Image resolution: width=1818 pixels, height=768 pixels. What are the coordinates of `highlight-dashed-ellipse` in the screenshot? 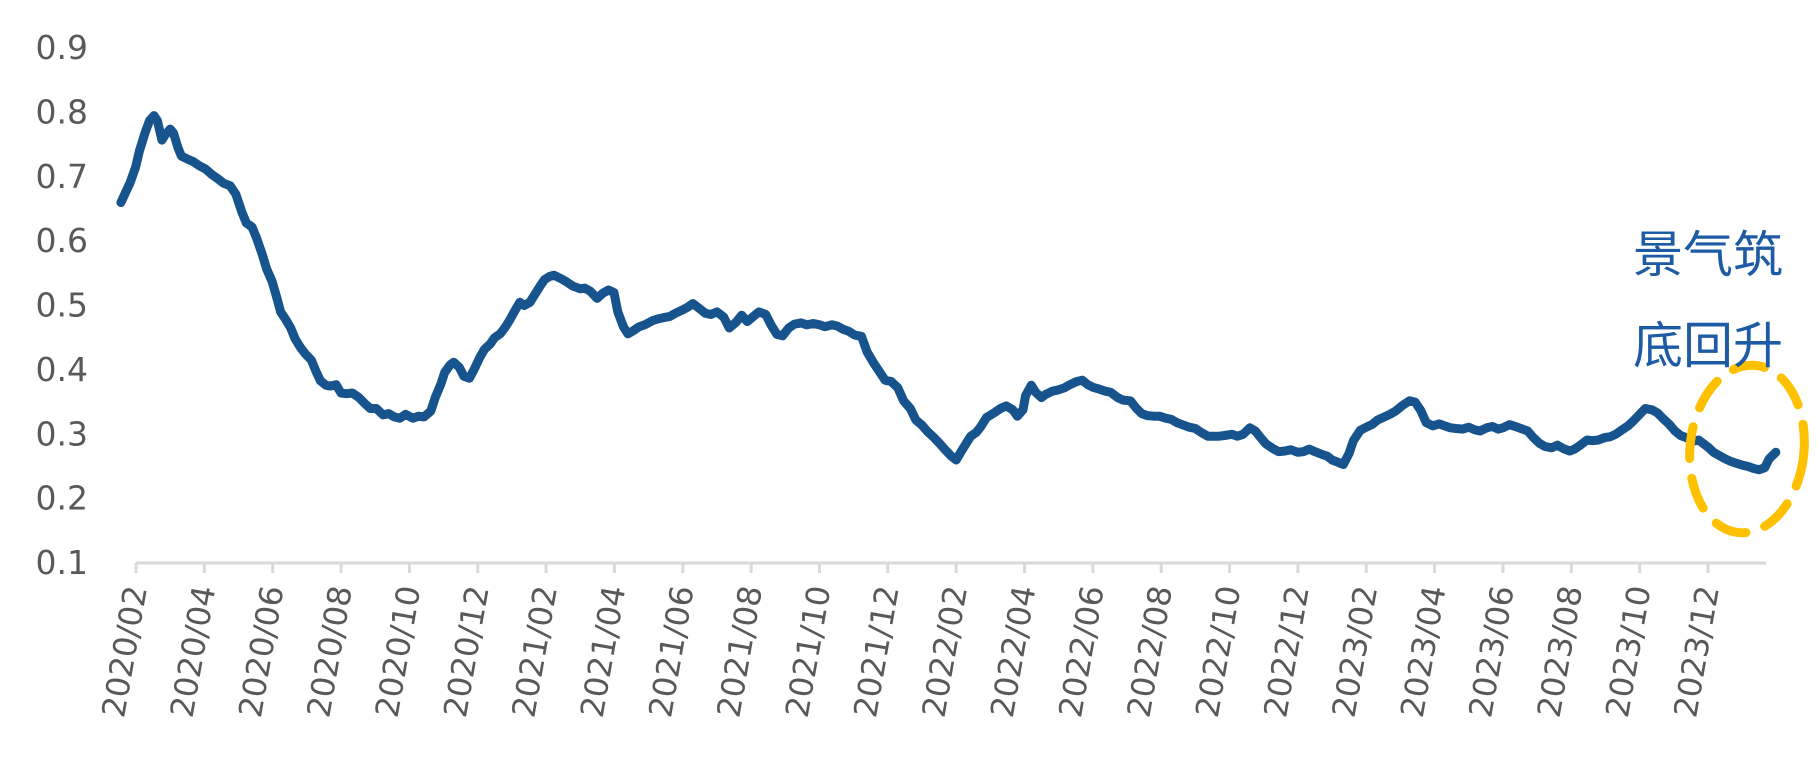 It's located at (1747, 449).